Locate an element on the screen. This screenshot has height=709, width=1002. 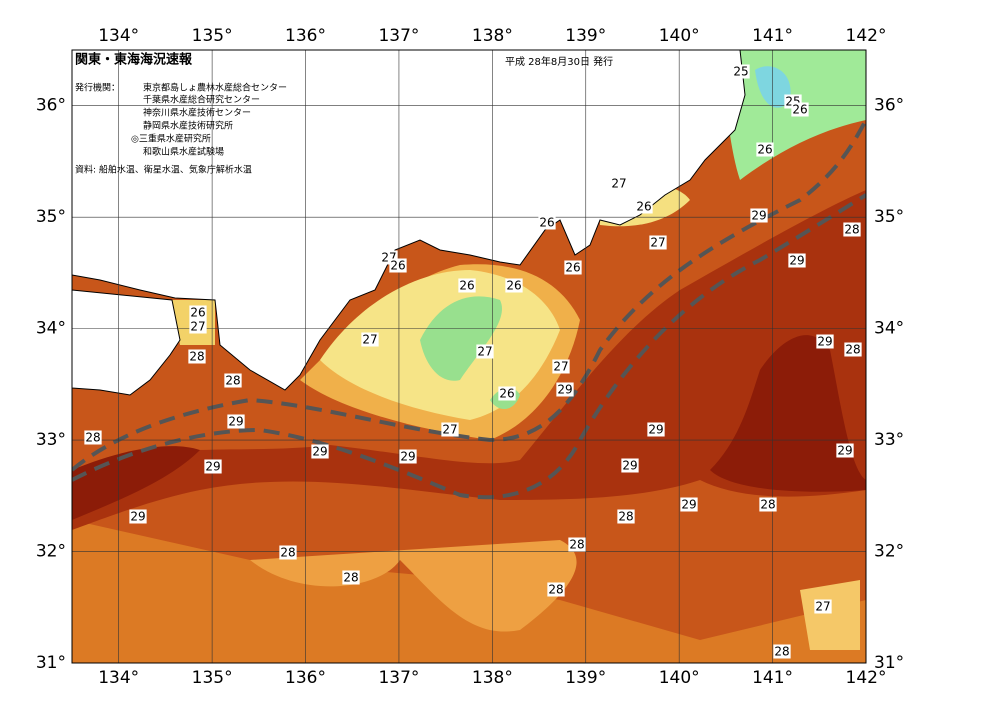
issuer: 千葉県水産総合研究センター is located at coordinates (201, 100).